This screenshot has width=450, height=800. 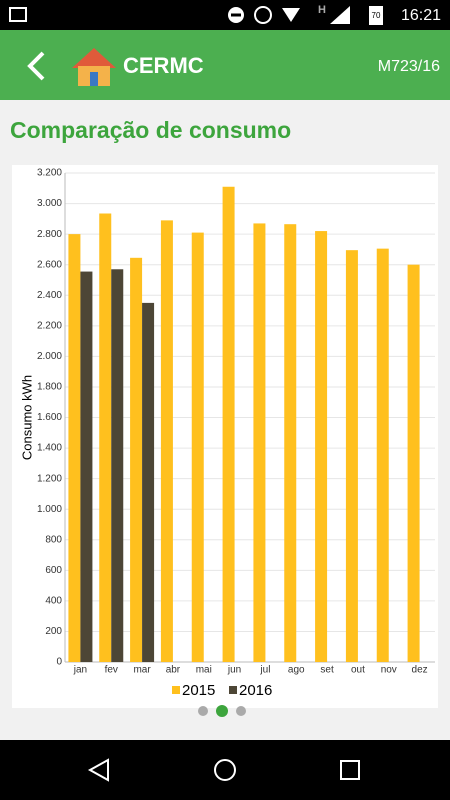 What do you see at coordinates (198, 690) in the screenshot?
I see `legend-label: 2015` at bounding box center [198, 690].